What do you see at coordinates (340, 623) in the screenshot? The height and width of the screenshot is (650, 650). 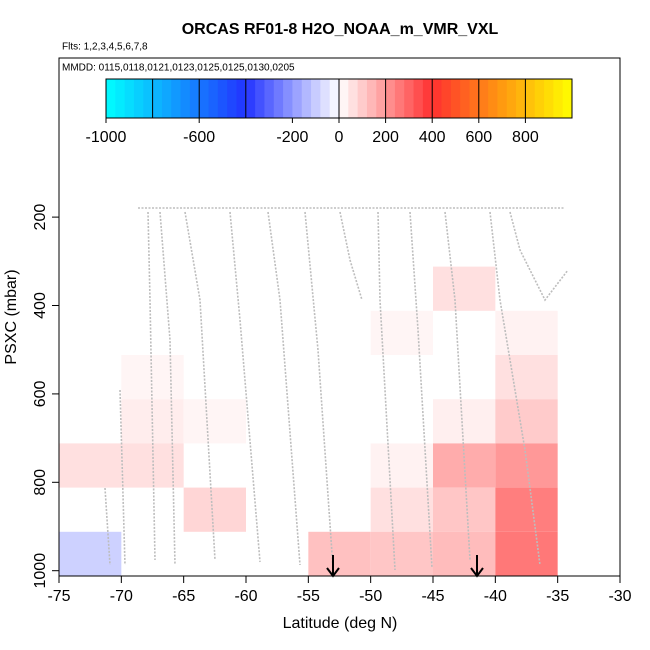 I see `x-axis-label: Latitude (deg N)` at bounding box center [340, 623].